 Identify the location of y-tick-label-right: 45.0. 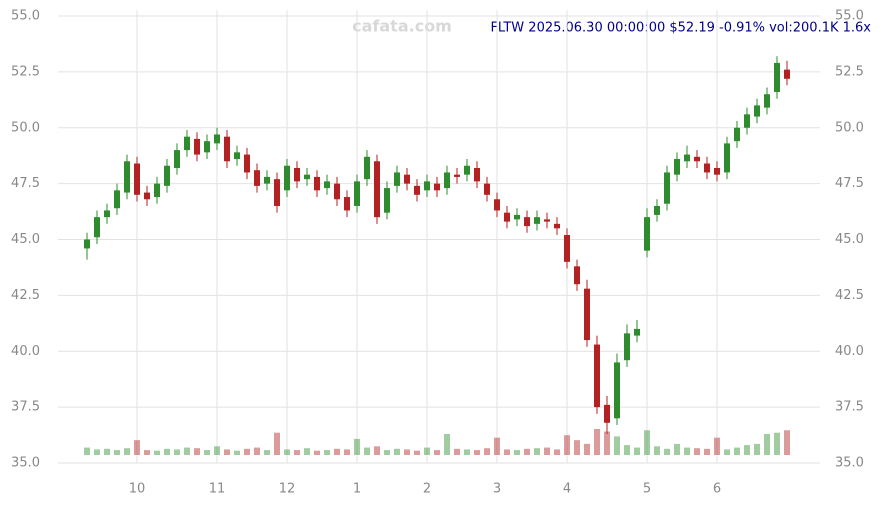
(849, 239).